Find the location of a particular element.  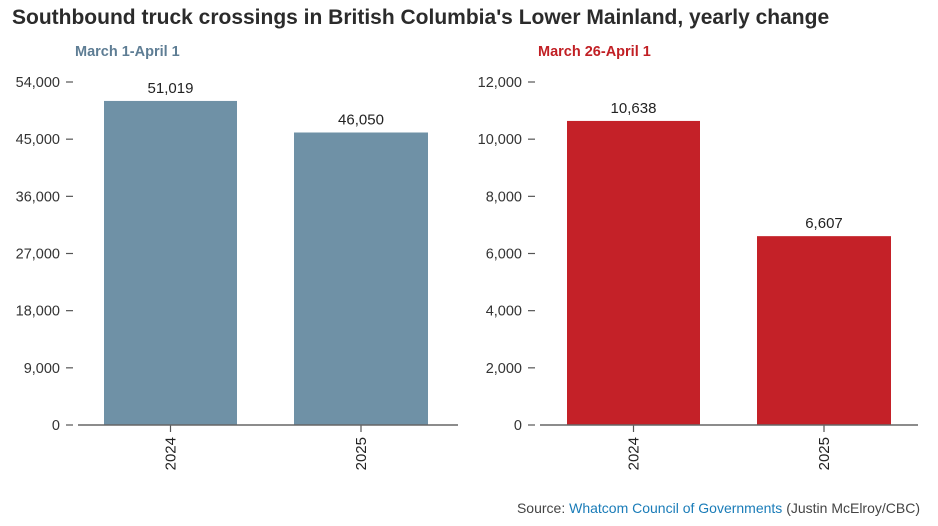

left-panel-subtitle: March 1-April 1 is located at coordinates (127, 52).